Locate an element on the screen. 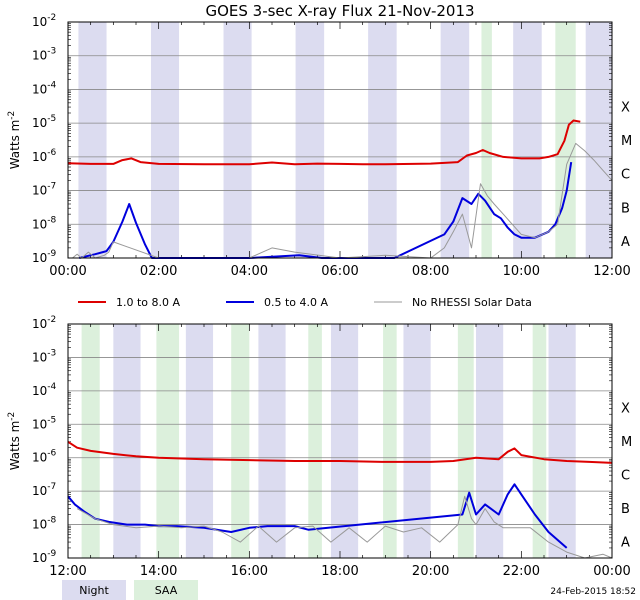 The width and height of the screenshot is (640, 600). x-tick-label: 10:00 is located at coordinates (521, 271).